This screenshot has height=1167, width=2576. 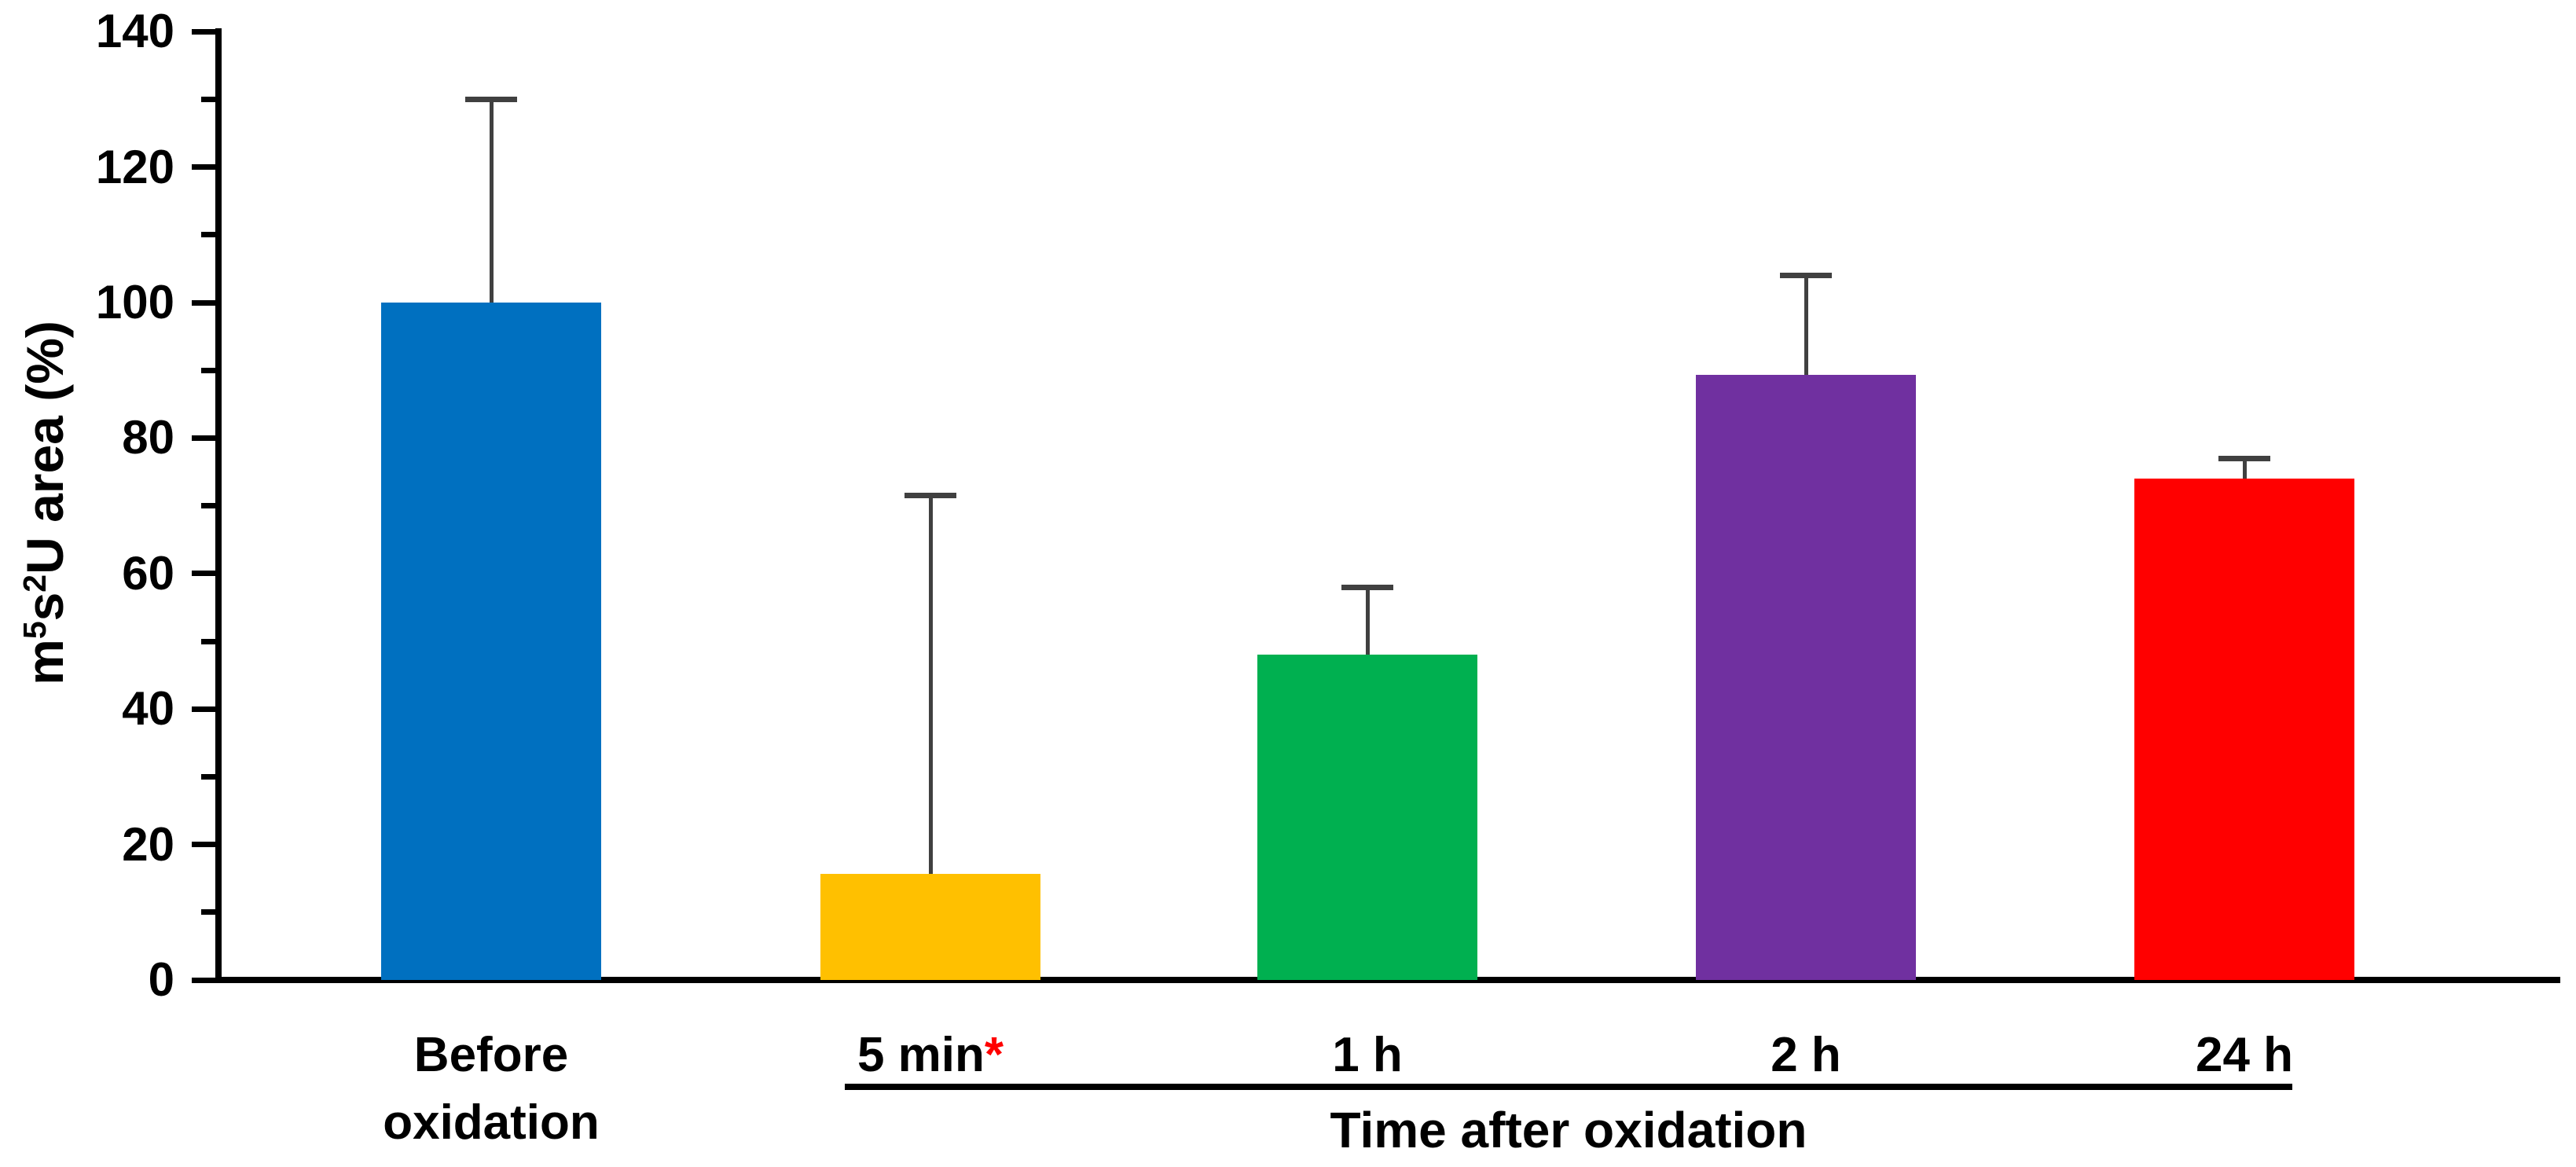 I want to click on category-label-line: 24 h, so click(x=2244, y=1055).